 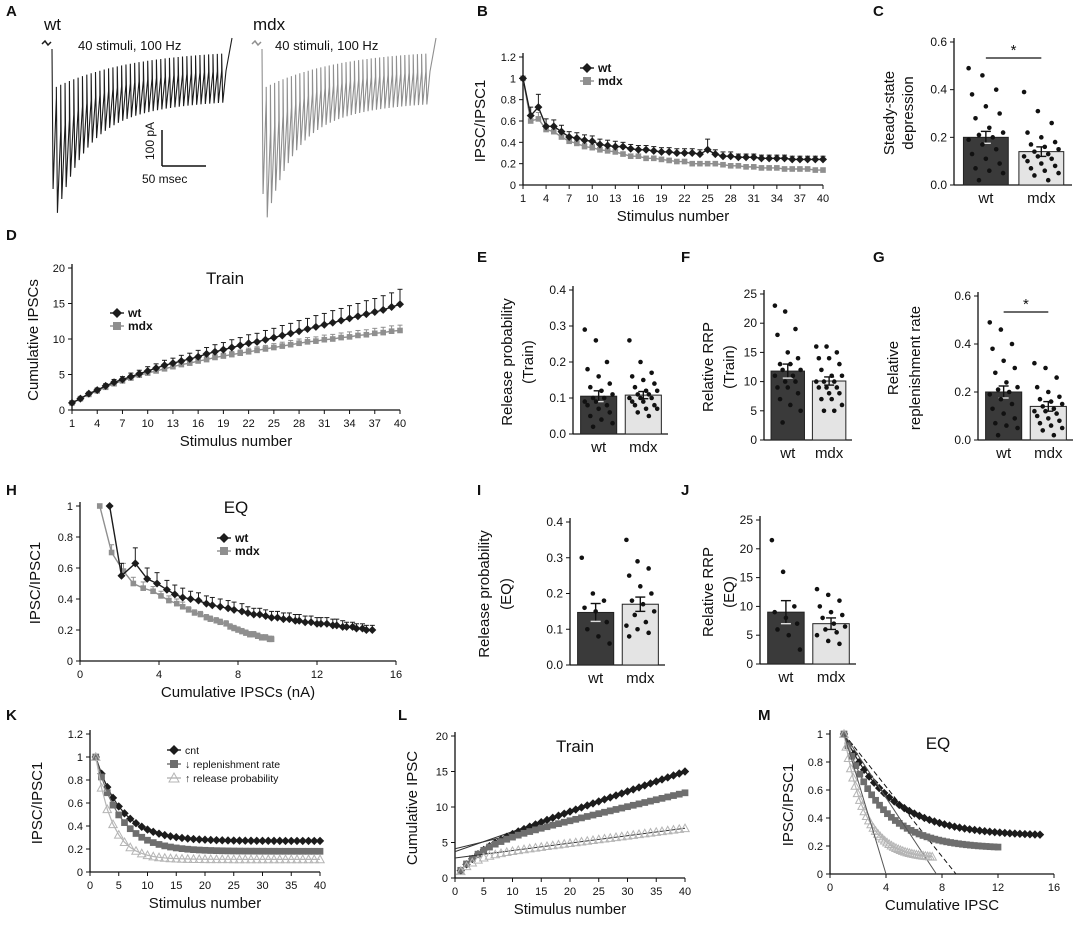 What do you see at coordinates (1048, 453) in the screenshot?
I see `category-label: mdx` at bounding box center [1048, 453].